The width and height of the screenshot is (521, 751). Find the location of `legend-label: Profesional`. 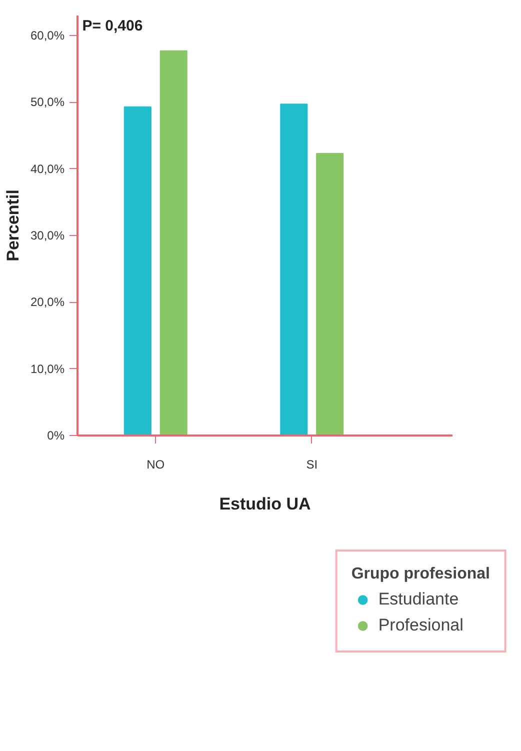

legend-label: Profesional is located at coordinates (421, 626).